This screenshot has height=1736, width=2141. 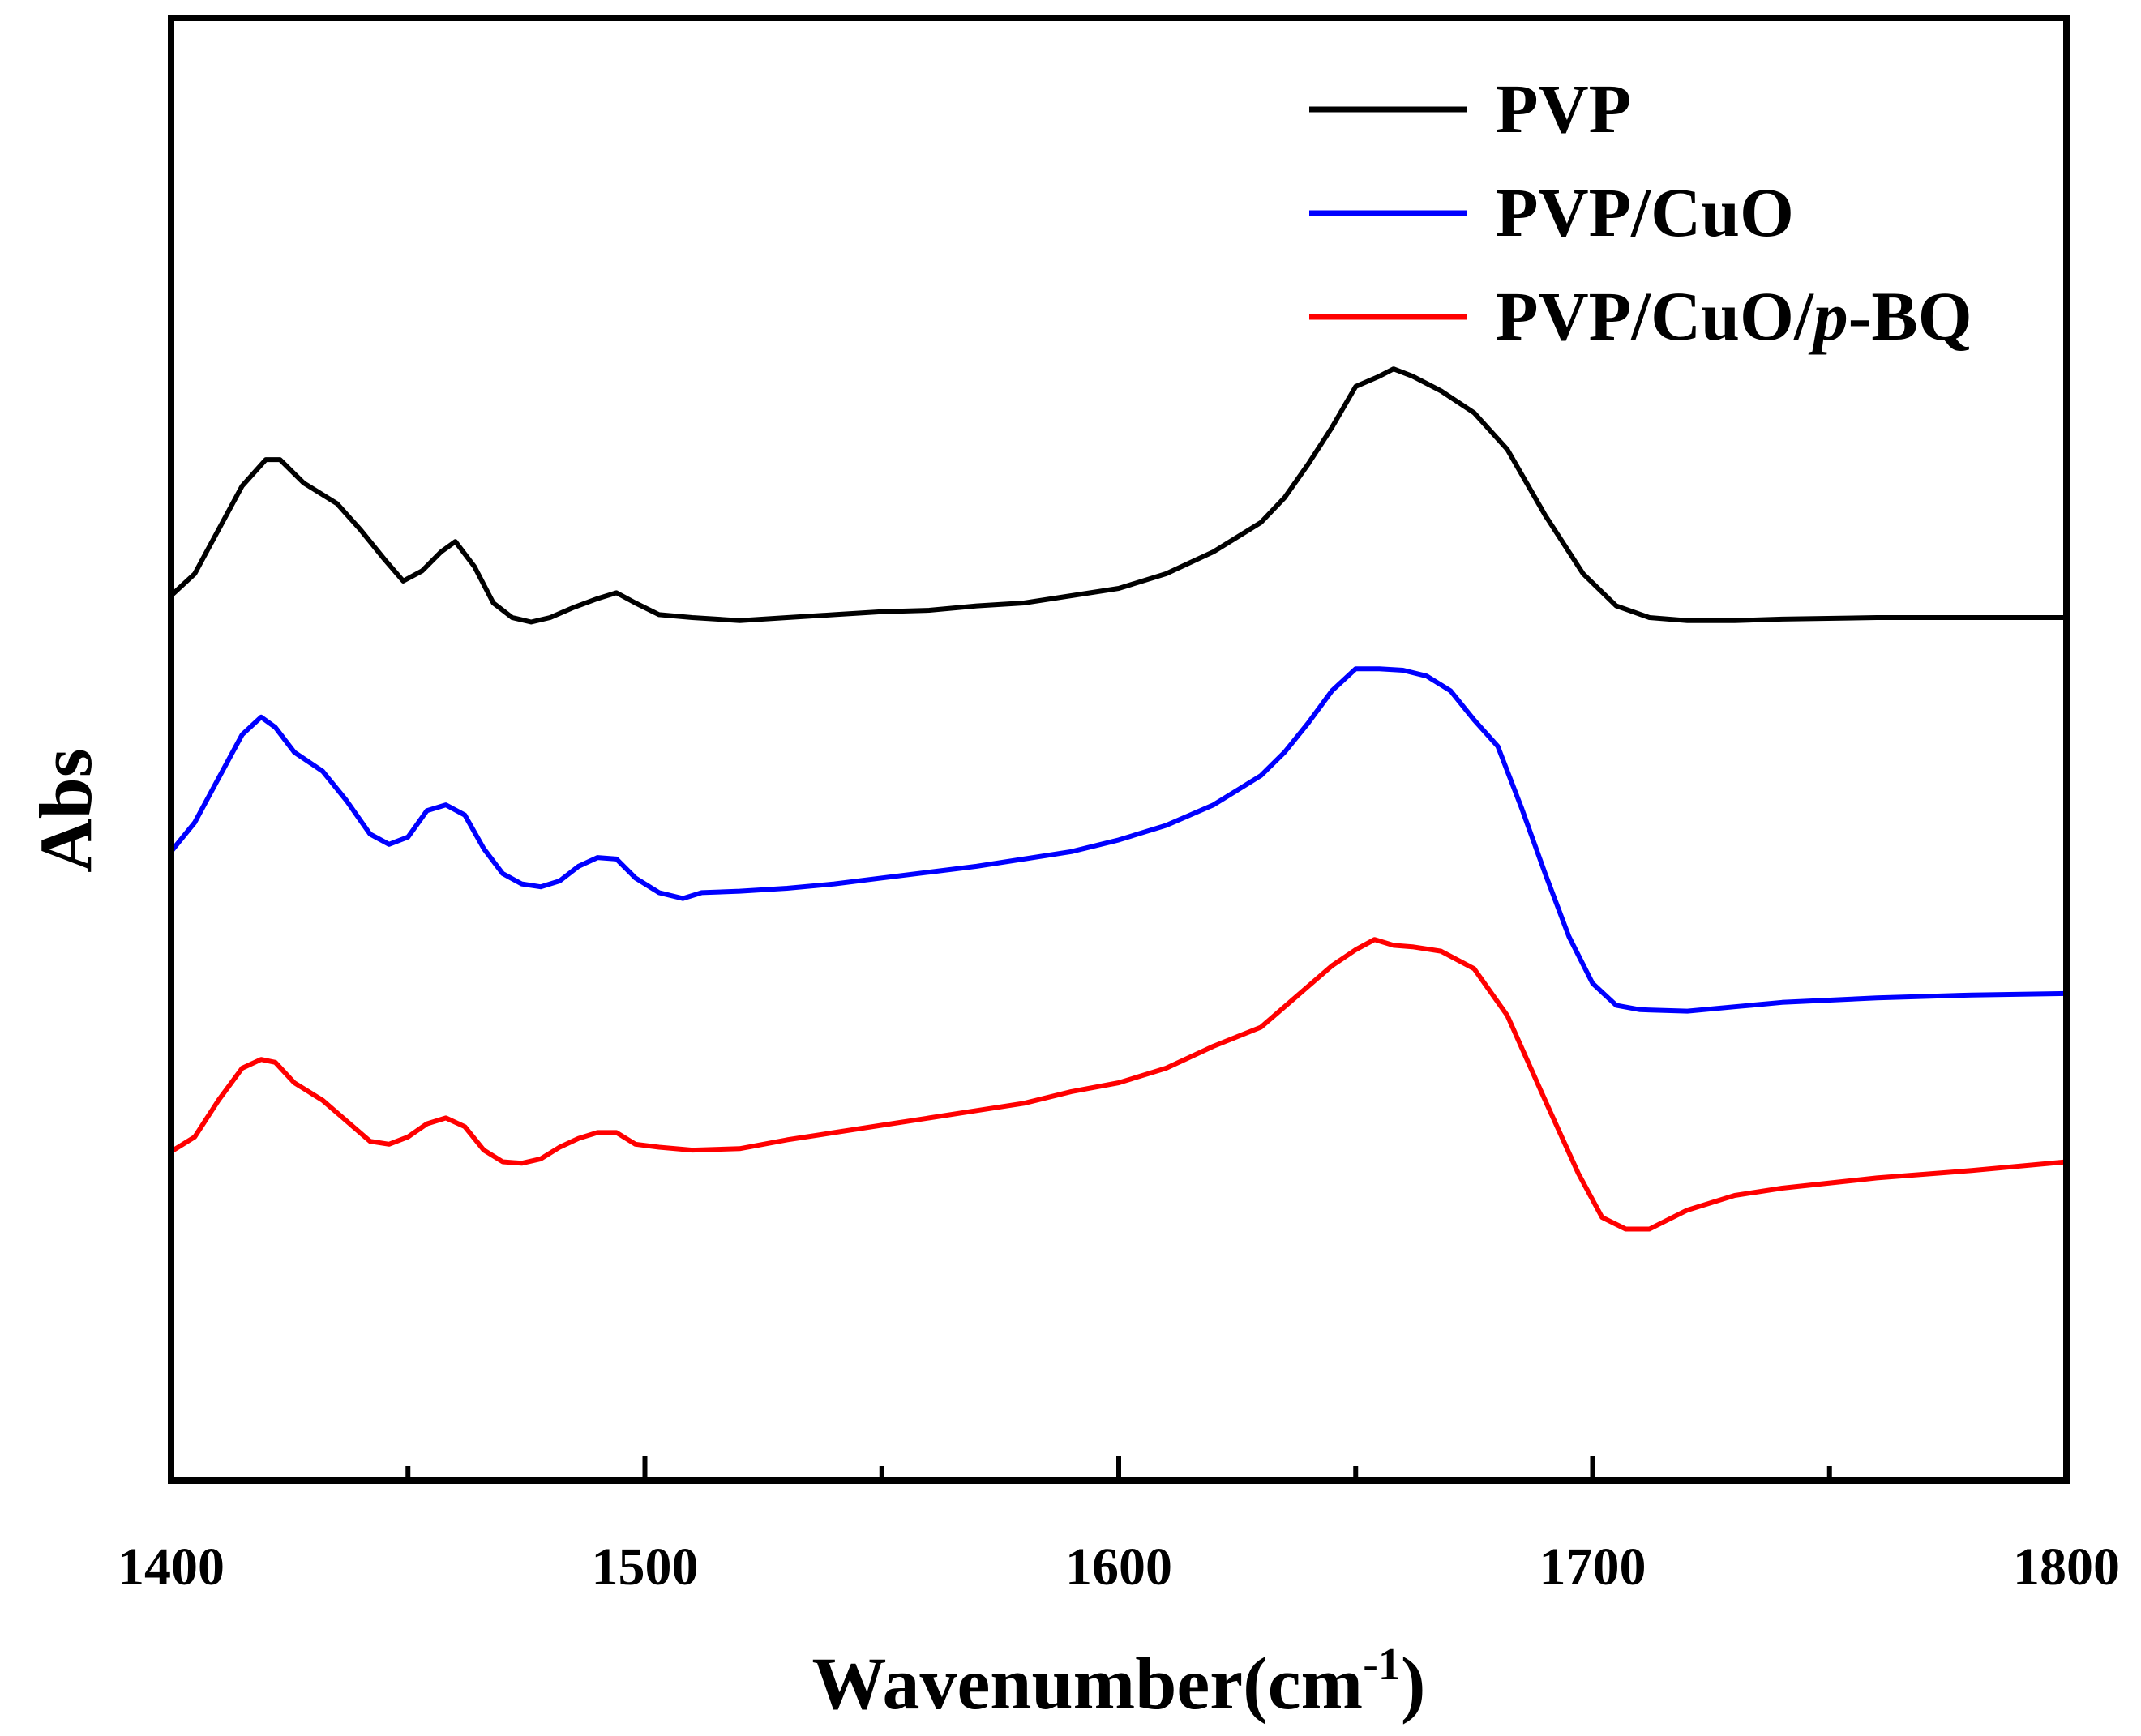 I want to click on x-axis-title-superscript: -1, so click(x=1382, y=1665).